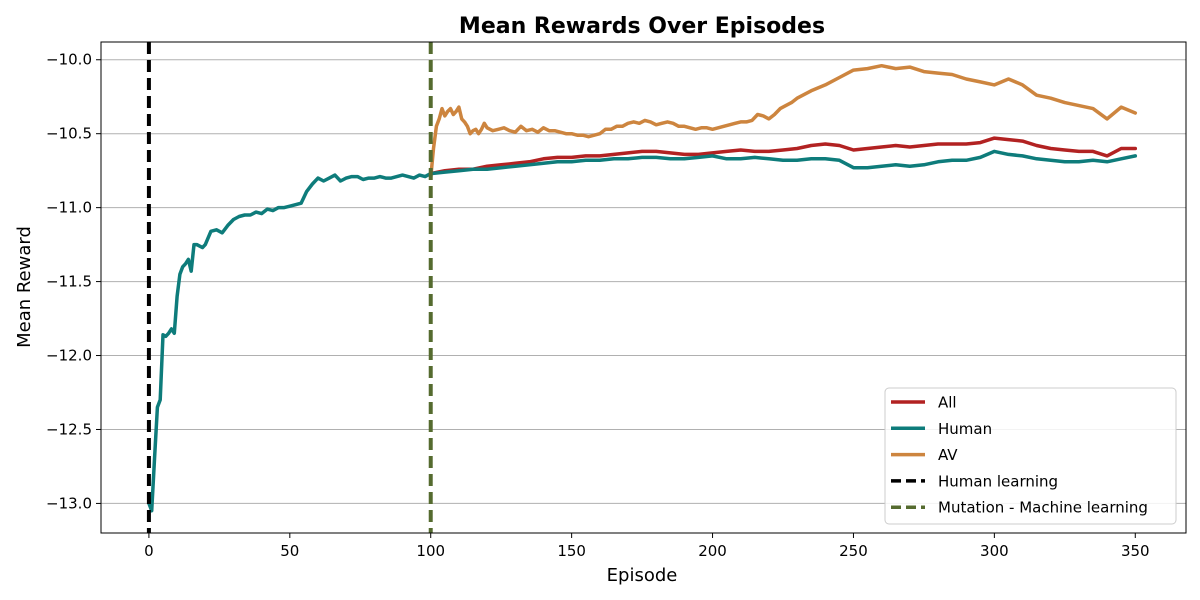 The image size is (1200, 600). I want to click on legend-label-human: Human, so click(965, 429).